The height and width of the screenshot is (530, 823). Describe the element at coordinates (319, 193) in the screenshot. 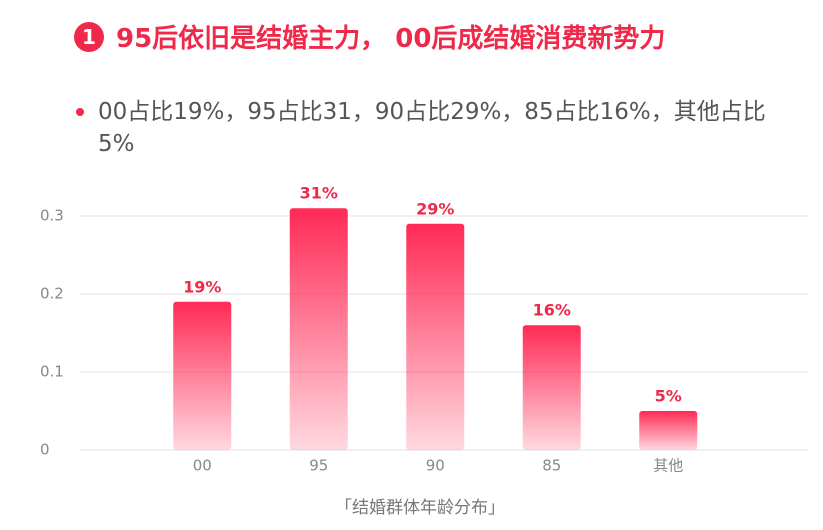

I see `value-label: 31%` at that location.